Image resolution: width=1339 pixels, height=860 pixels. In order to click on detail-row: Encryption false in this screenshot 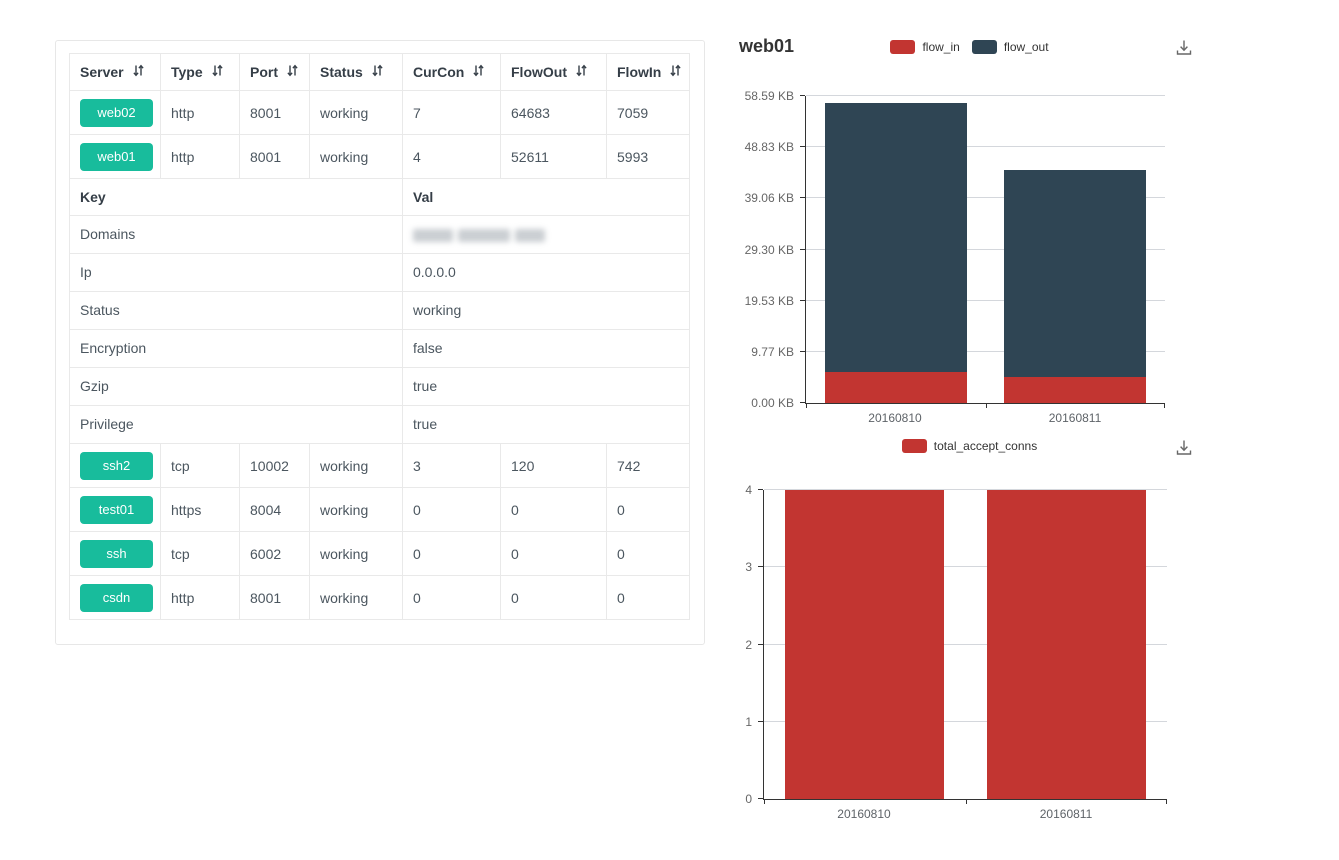, I will do `click(379, 348)`.